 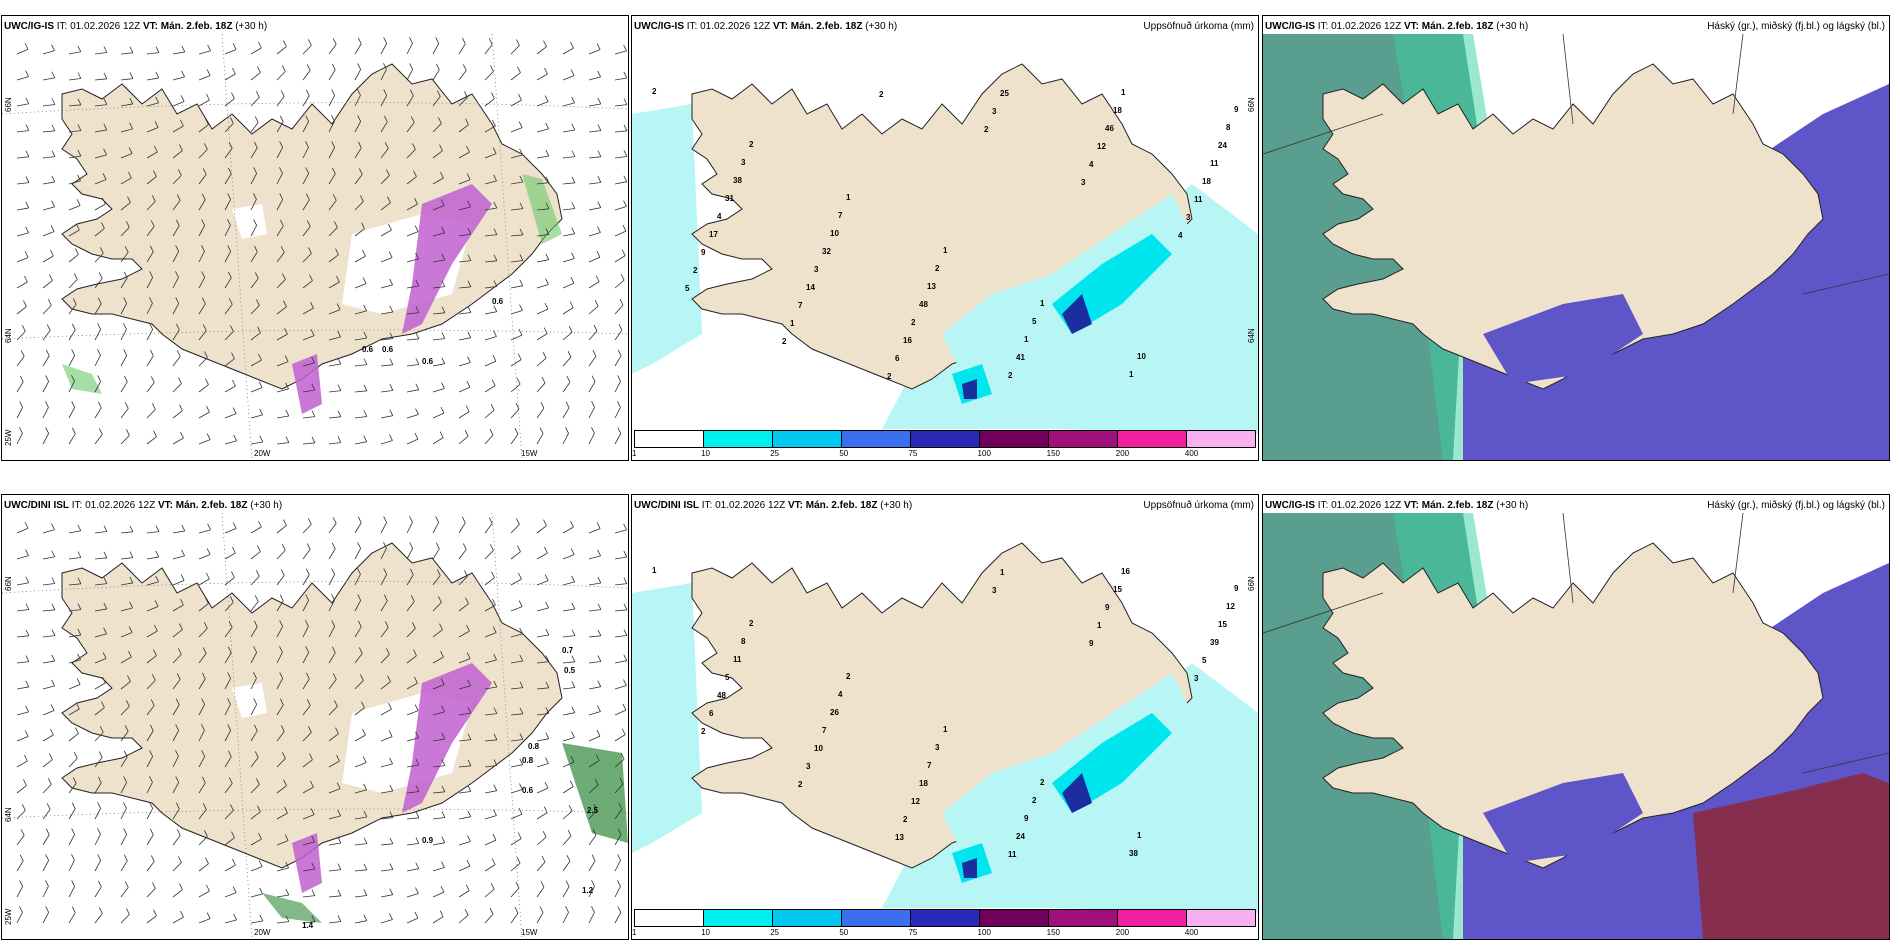 I want to click on graticule, so click(x=315, y=247).